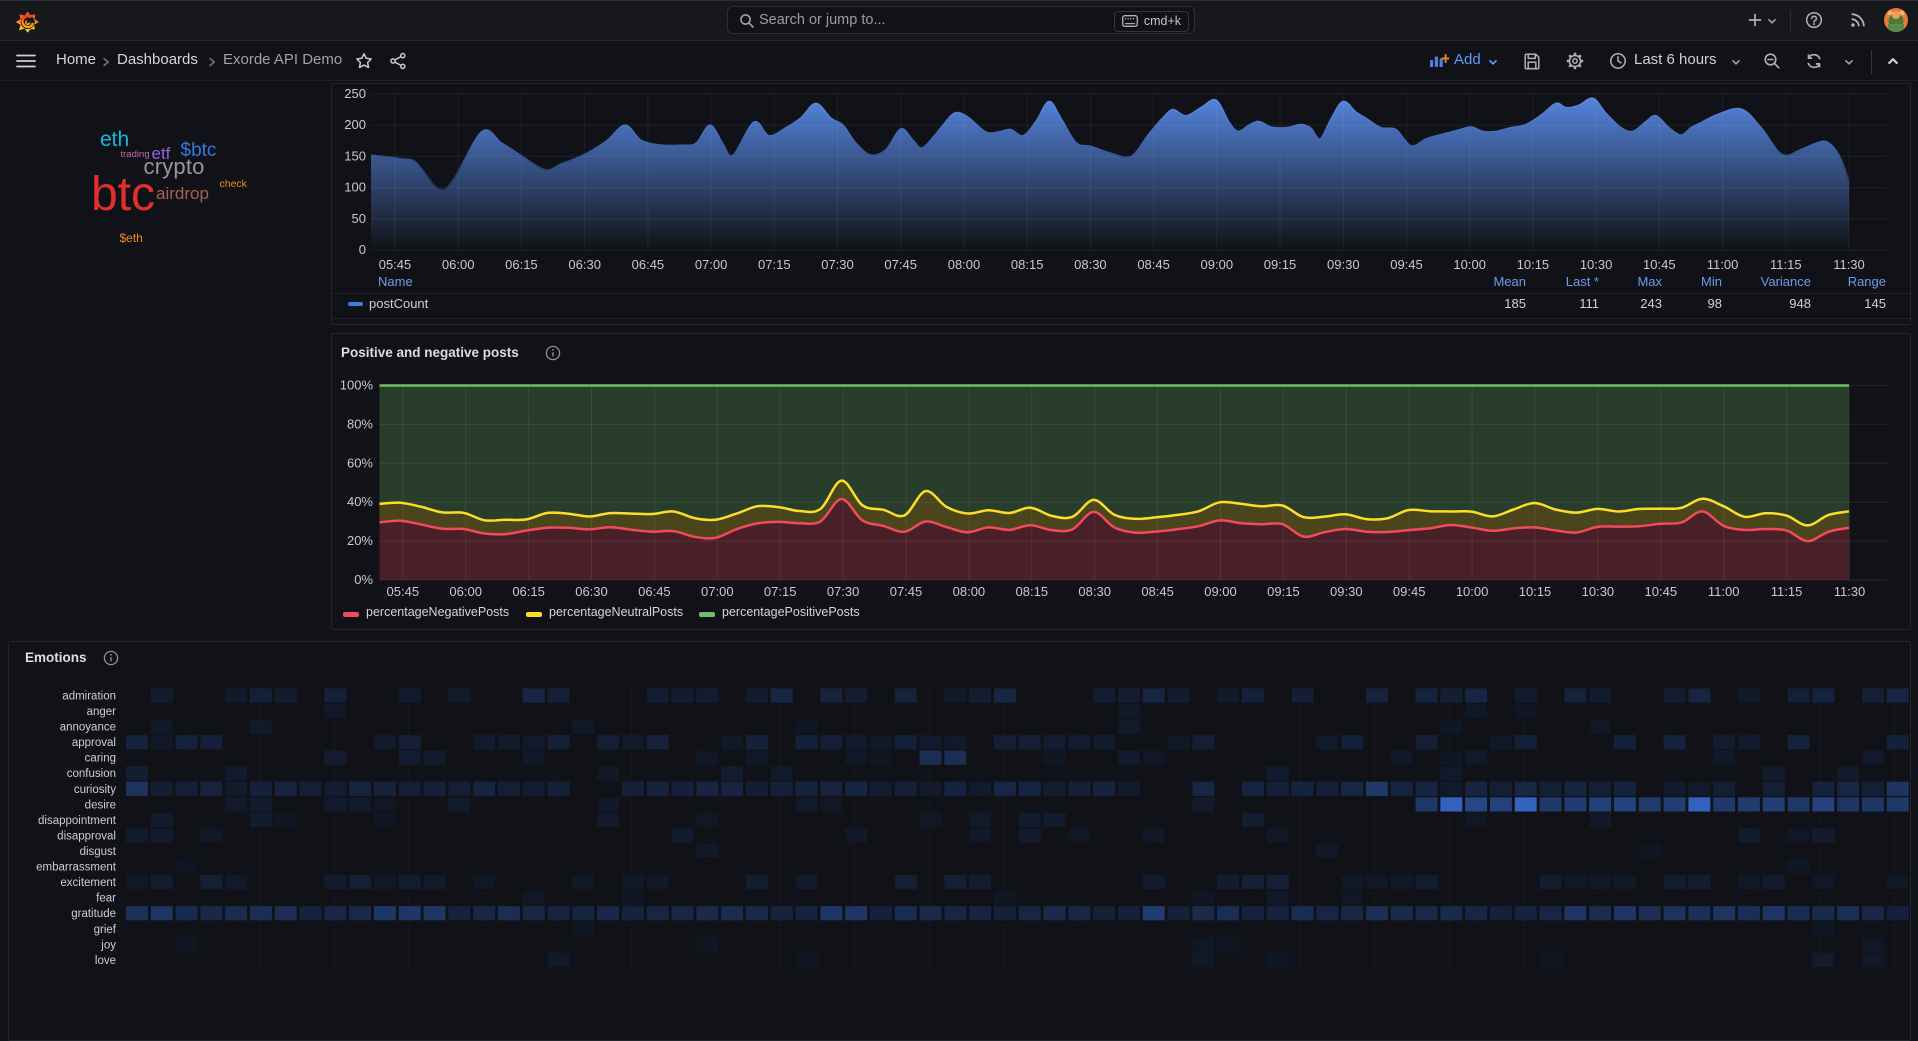 Image resolution: width=1918 pixels, height=1041 pixels. I want to click on svg-text: grief, so click(105, 930).